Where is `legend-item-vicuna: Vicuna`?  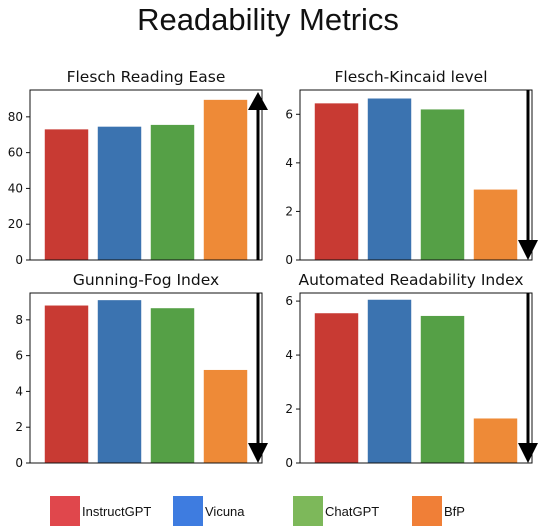
legend-item-vicuna: Vicuna is located at coordinates (209, 511).